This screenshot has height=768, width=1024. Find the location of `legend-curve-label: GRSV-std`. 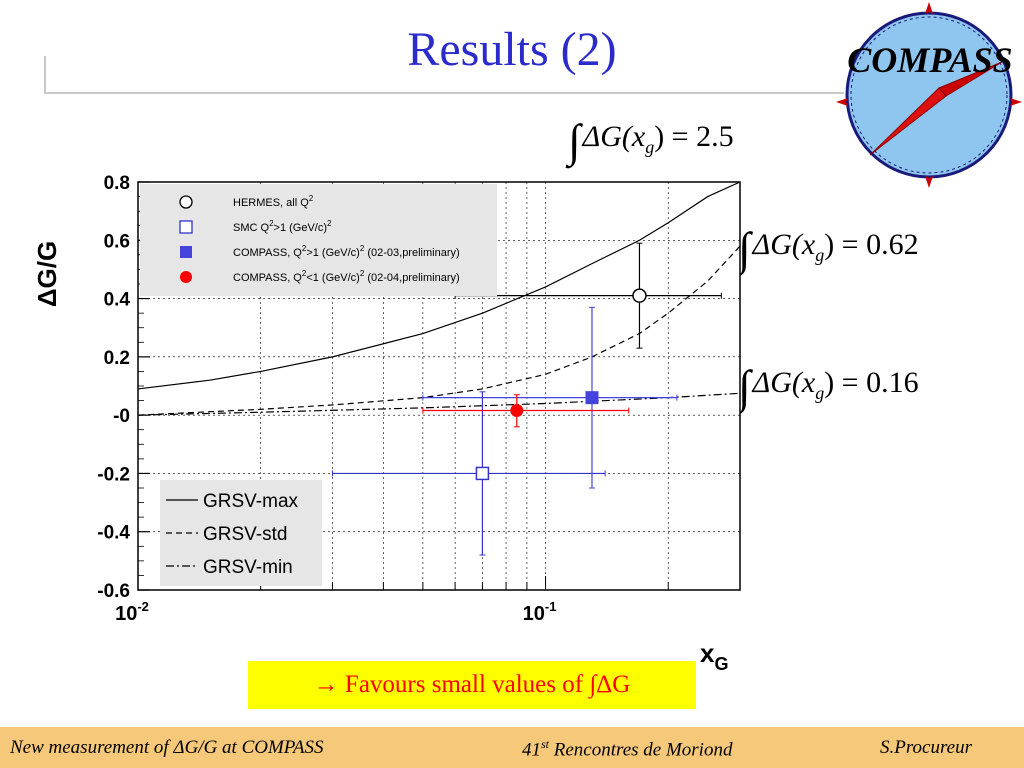

legend-curve-label: GRSV-std is located at coordinates (245, 534).